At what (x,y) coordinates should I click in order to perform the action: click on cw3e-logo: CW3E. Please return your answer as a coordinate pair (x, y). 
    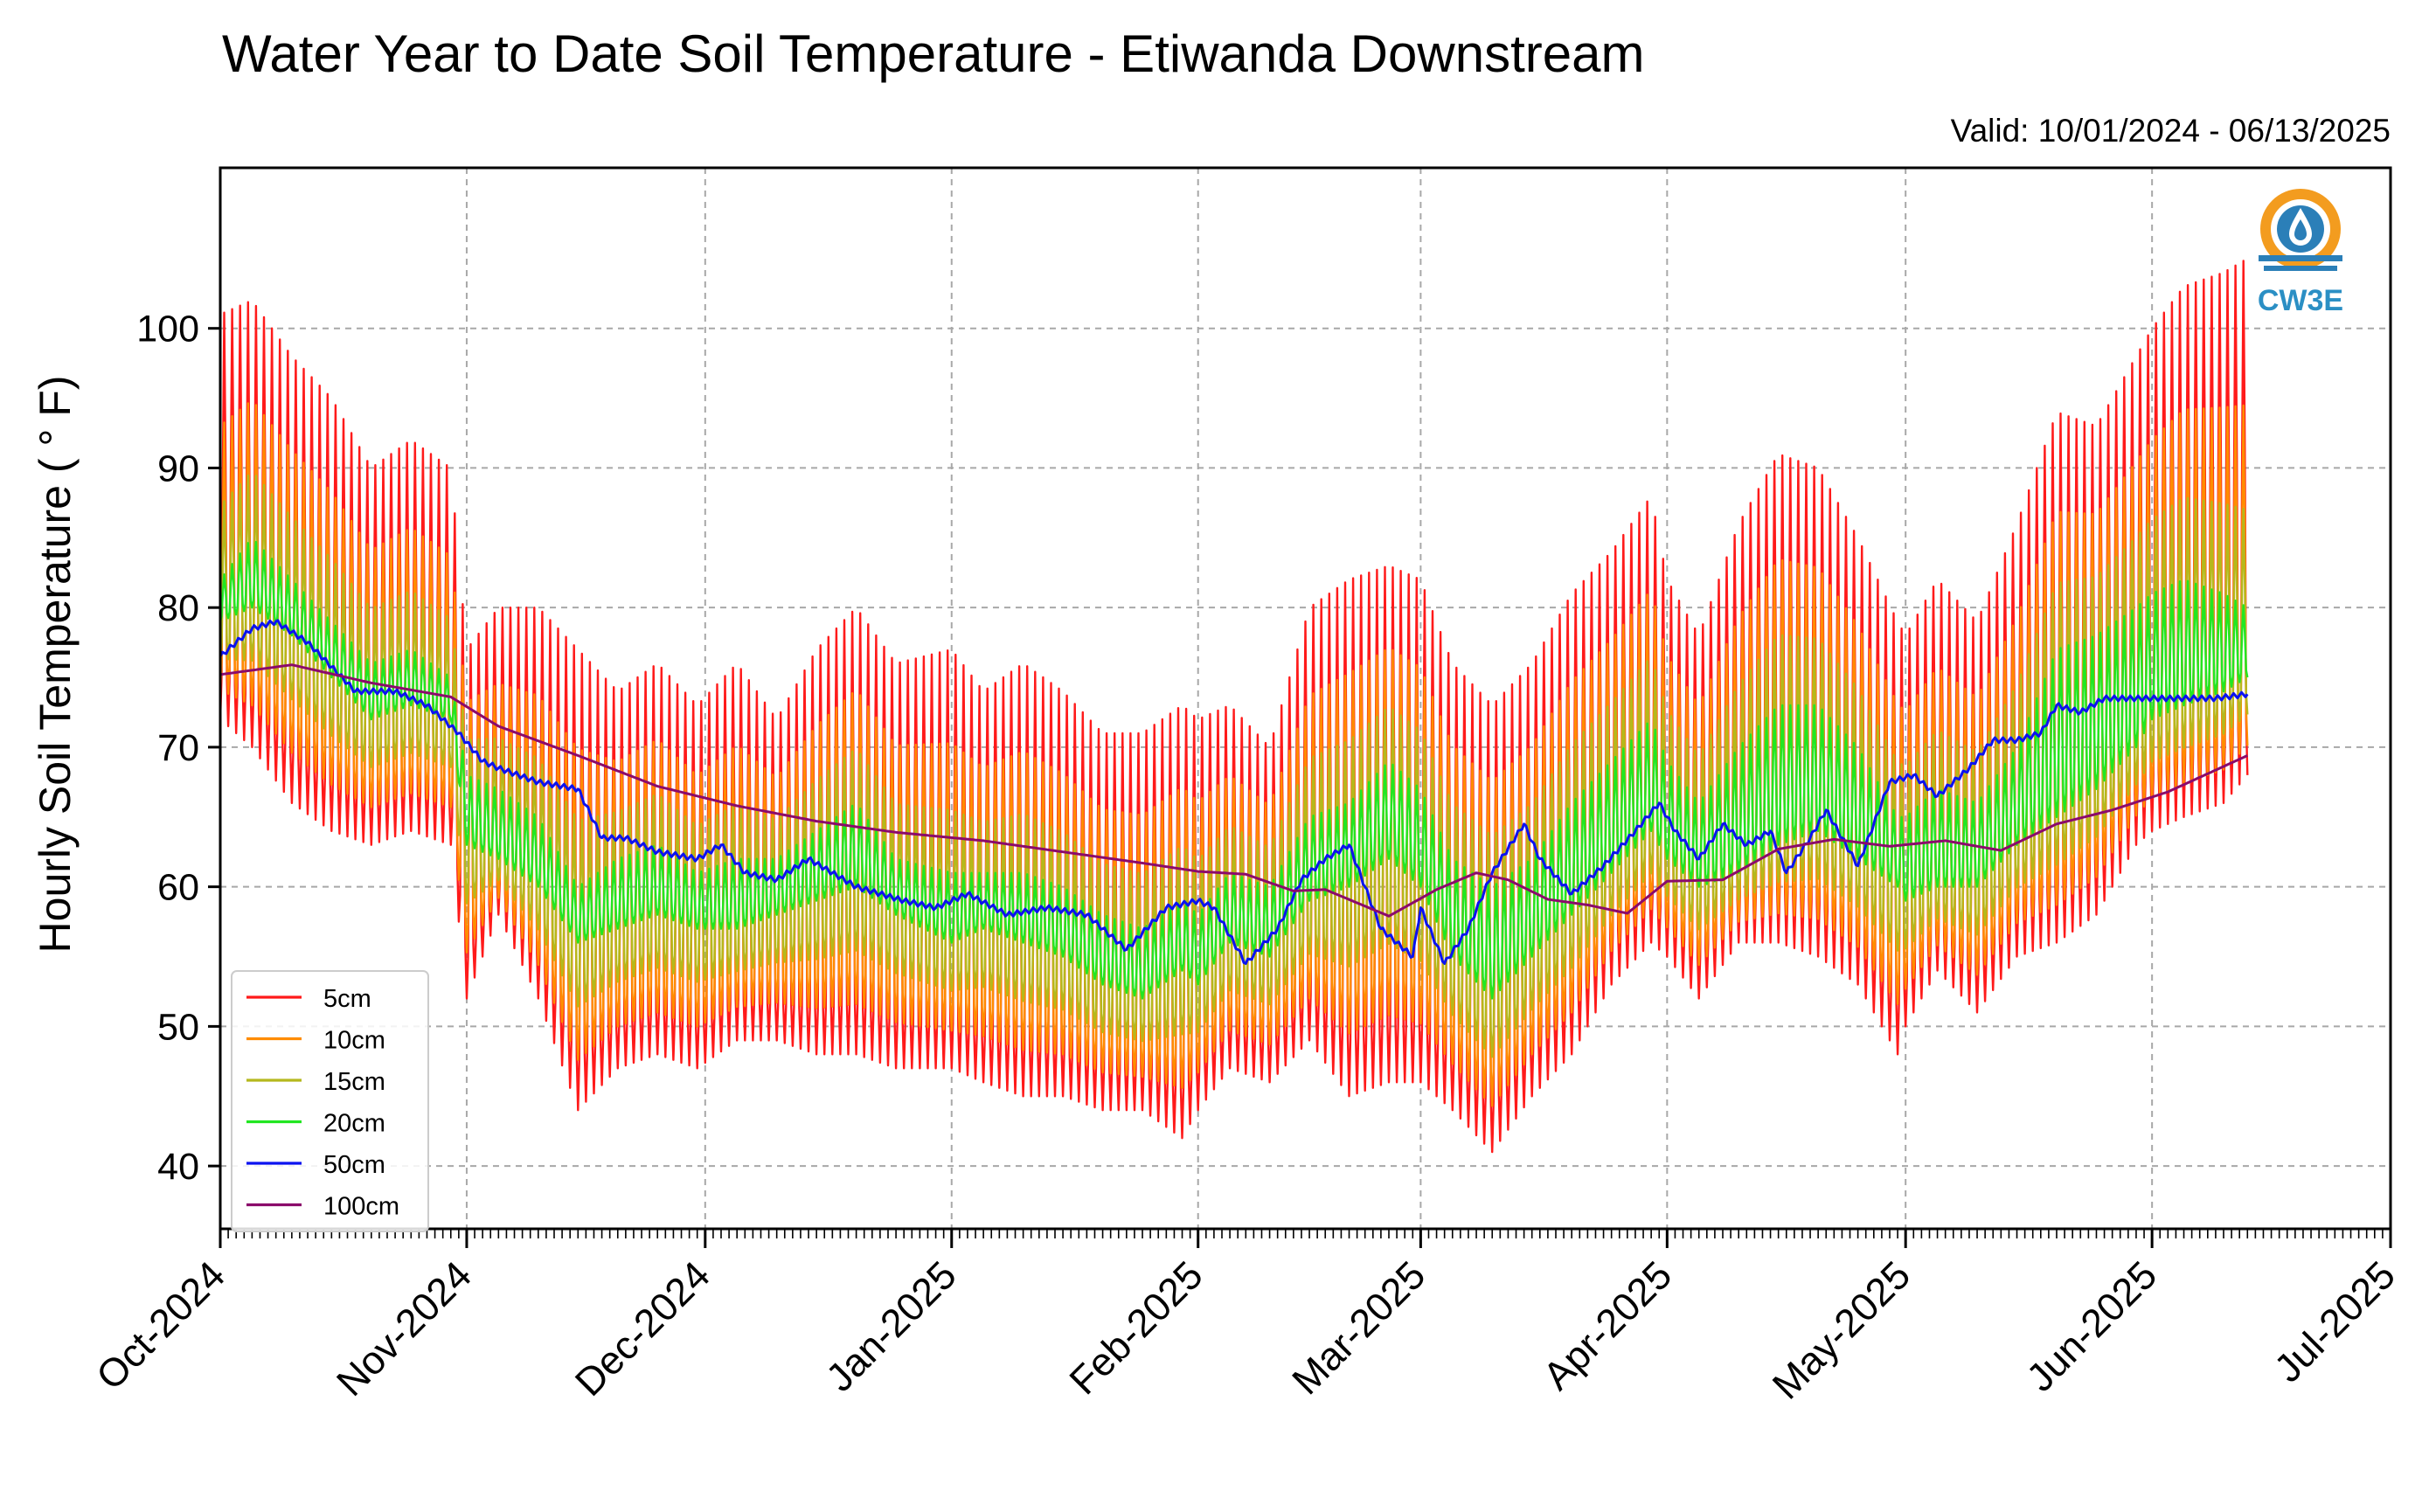
    Looking at the image, I should click on (2300, 253).